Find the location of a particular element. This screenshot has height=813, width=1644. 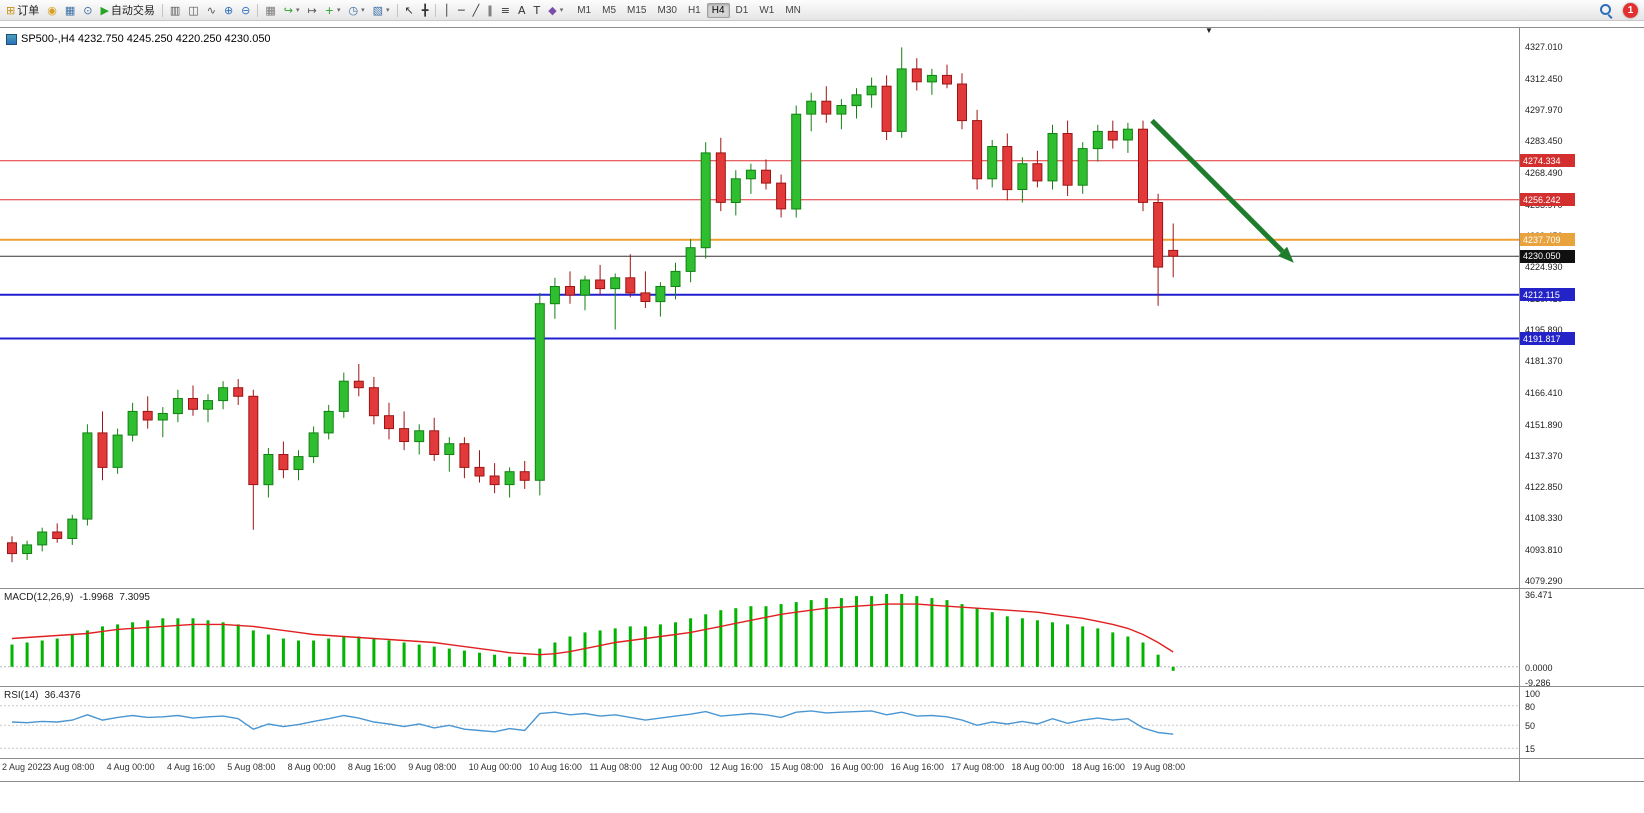

autotrade-button: ▶ 自动交易 is located at coordinates (127, 10).